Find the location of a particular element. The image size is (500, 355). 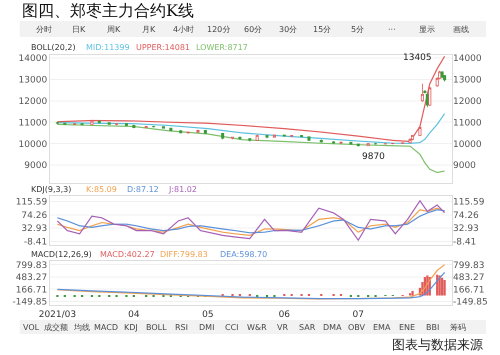

legend-title: KDJ(9,3,3) is located at coordinates (51, 189).